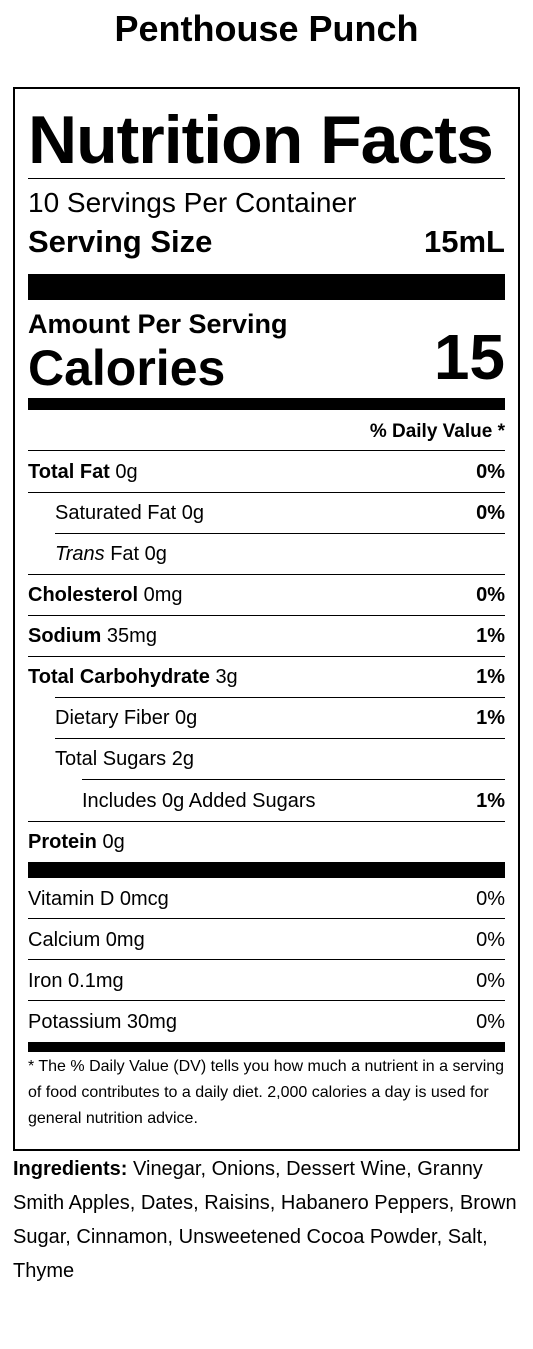  What do you see at coordinates (125, 553) in the screenshot?
I see `nutrient-name-suffix: Fat` at bounding box center [125, 553].